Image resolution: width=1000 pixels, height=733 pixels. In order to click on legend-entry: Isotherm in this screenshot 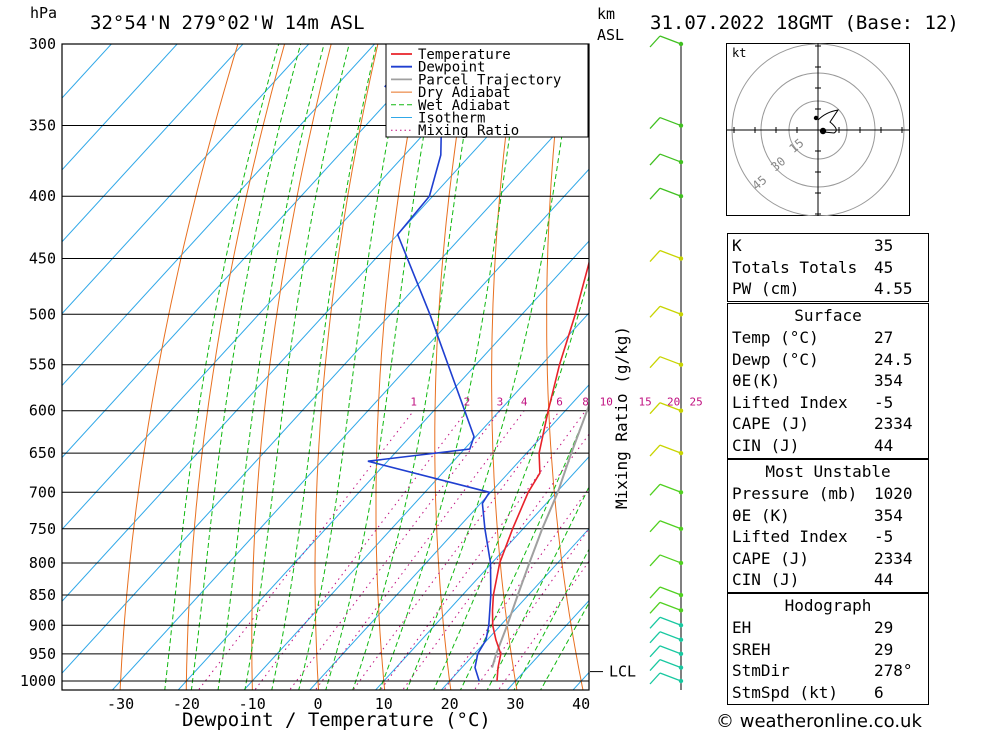, I will do `click(451, 119)`.